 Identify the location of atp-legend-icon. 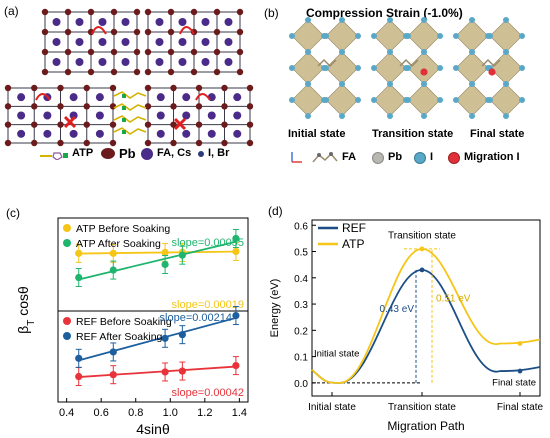
(54, 156).